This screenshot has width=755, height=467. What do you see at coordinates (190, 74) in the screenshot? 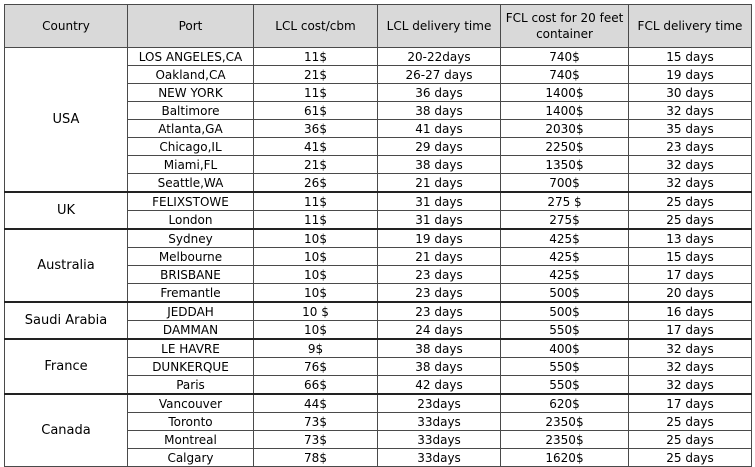
I see `port-cell: Oakland,CA` at bounding box center [190, 74].